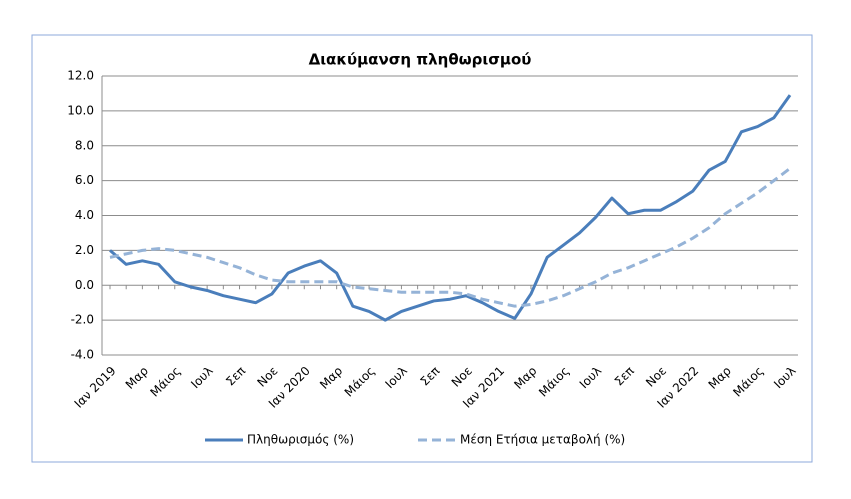 This screenshot has width=851, height=499. Describe the element at coordinates (84, 180) in the screenshot. I see `y-tick-label: 6.0` at that location.